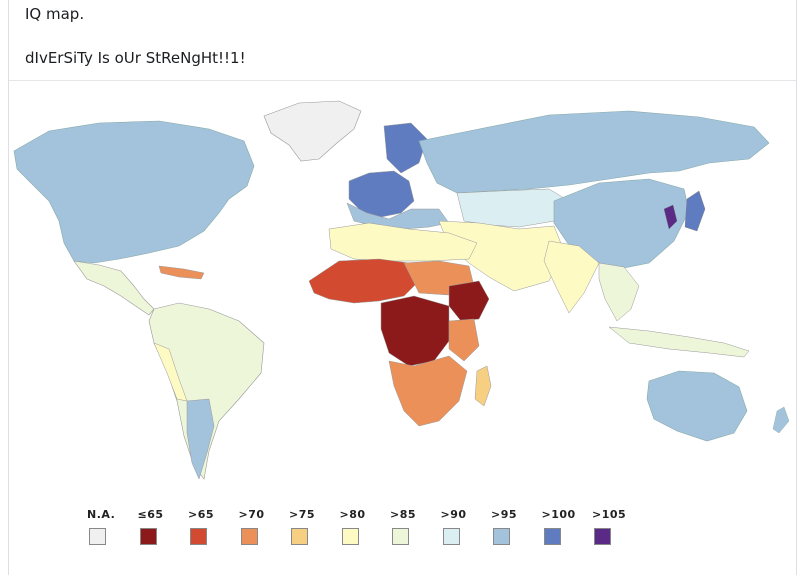  Describe the element at coordinates (679, 342) in the screenshot. I see `region-indonesia` at that location.